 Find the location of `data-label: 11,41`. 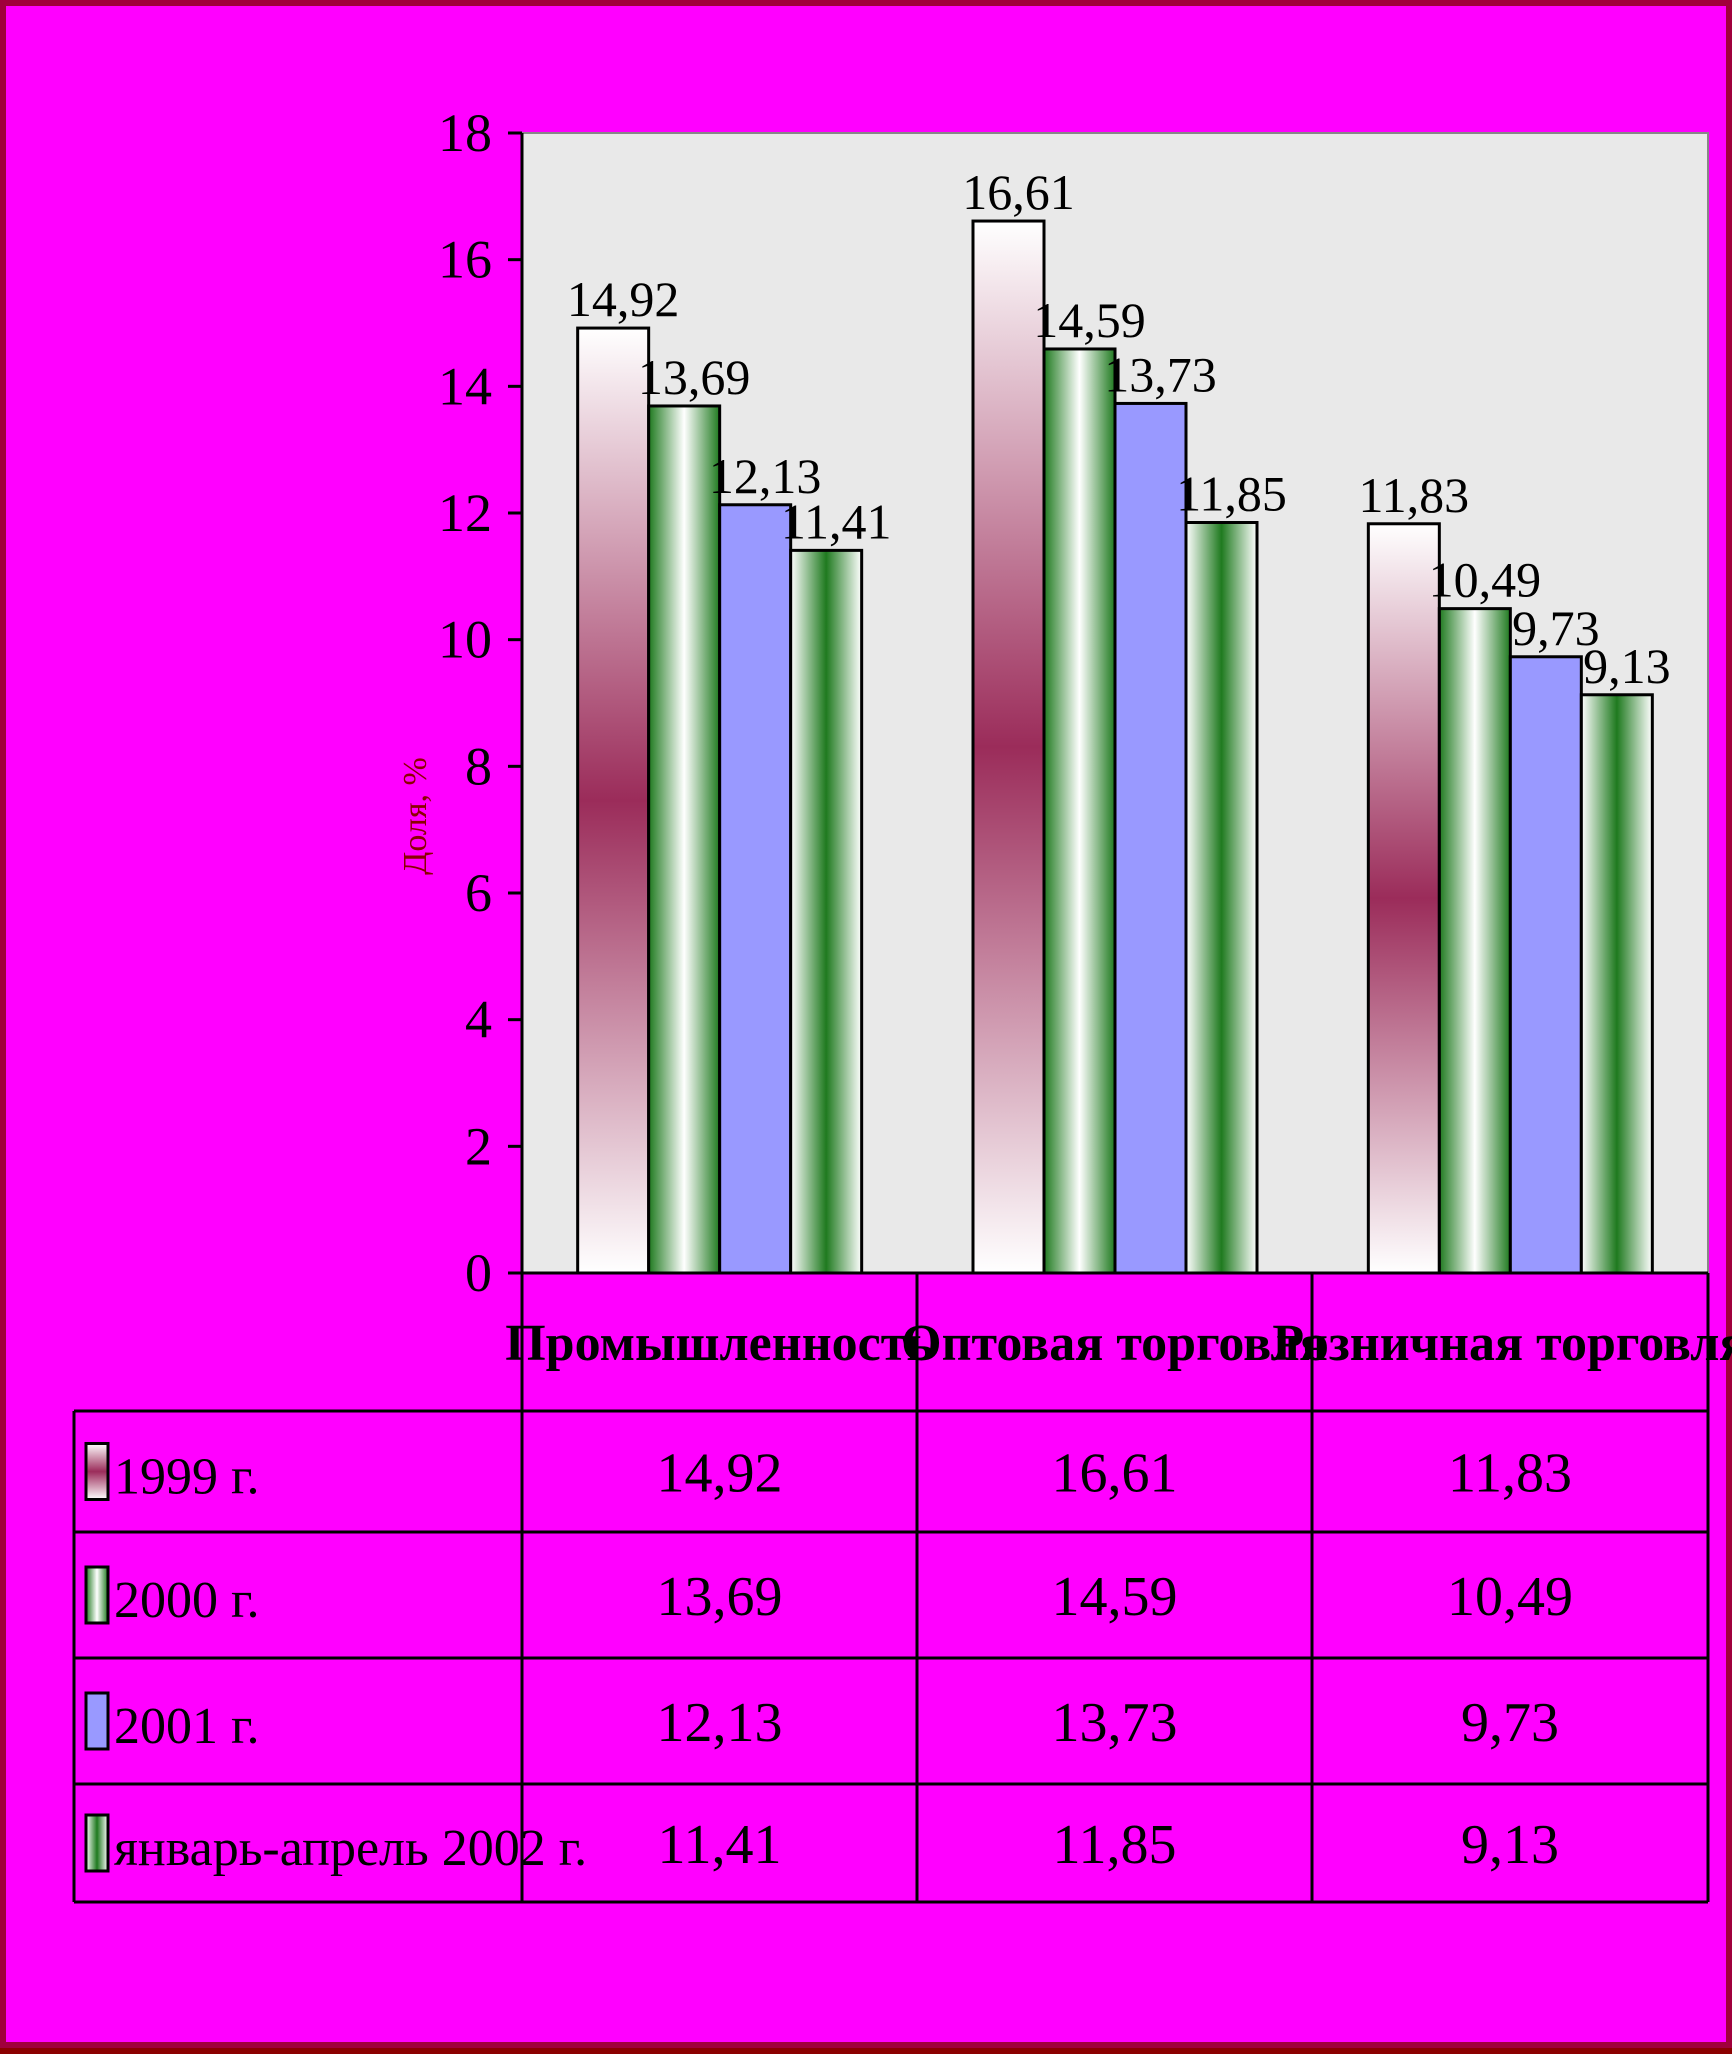

data-label: 11,41 is located at coordinates (836, 521).